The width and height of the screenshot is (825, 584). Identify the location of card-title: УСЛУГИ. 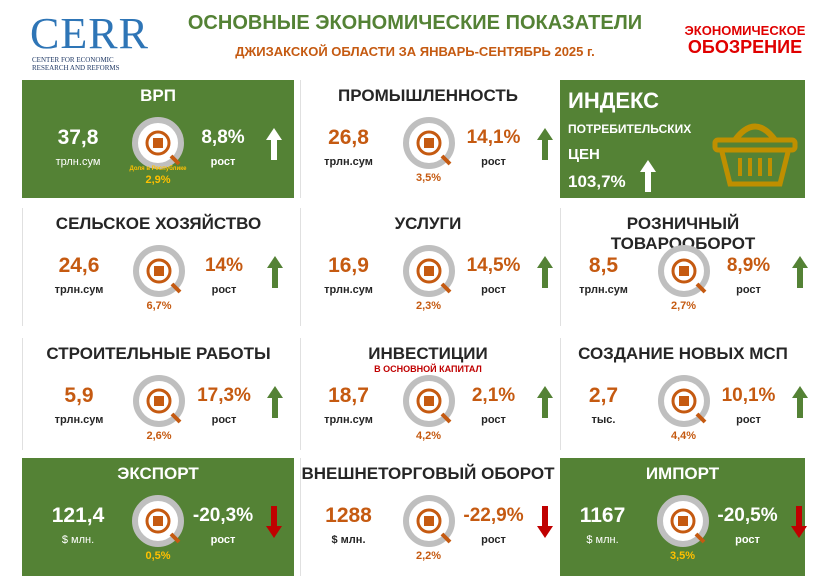
(428, 223).